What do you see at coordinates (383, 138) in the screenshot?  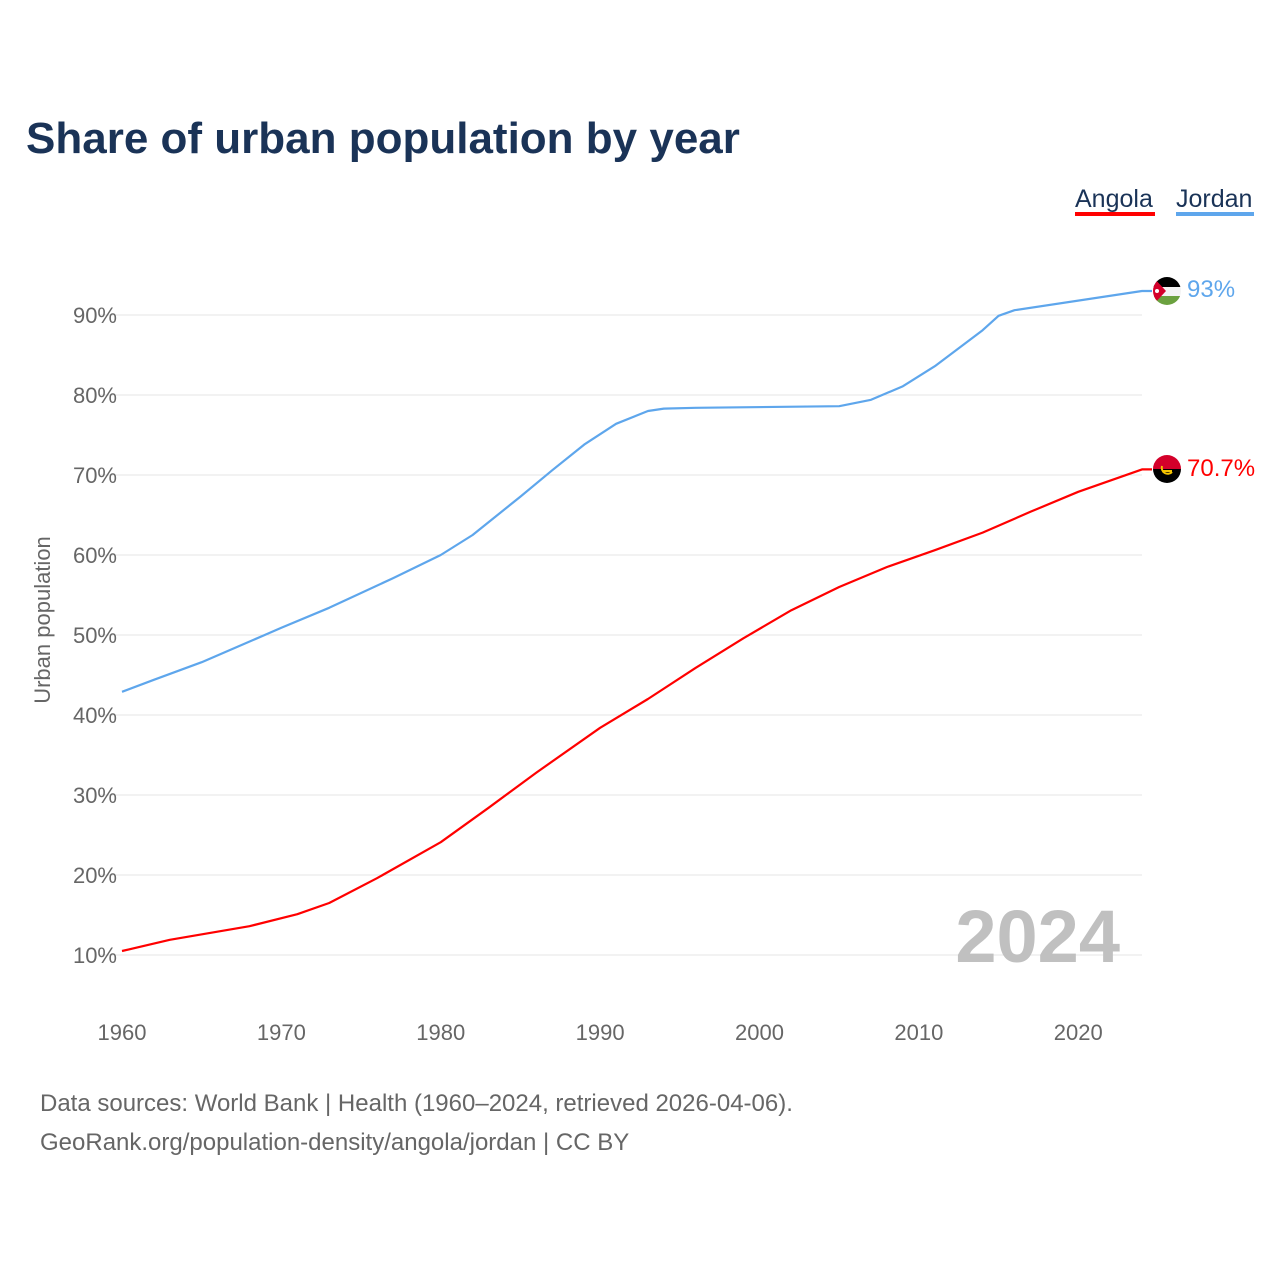 I see `chart-title: Share of urban population by year` at bounding box center [383, 138].